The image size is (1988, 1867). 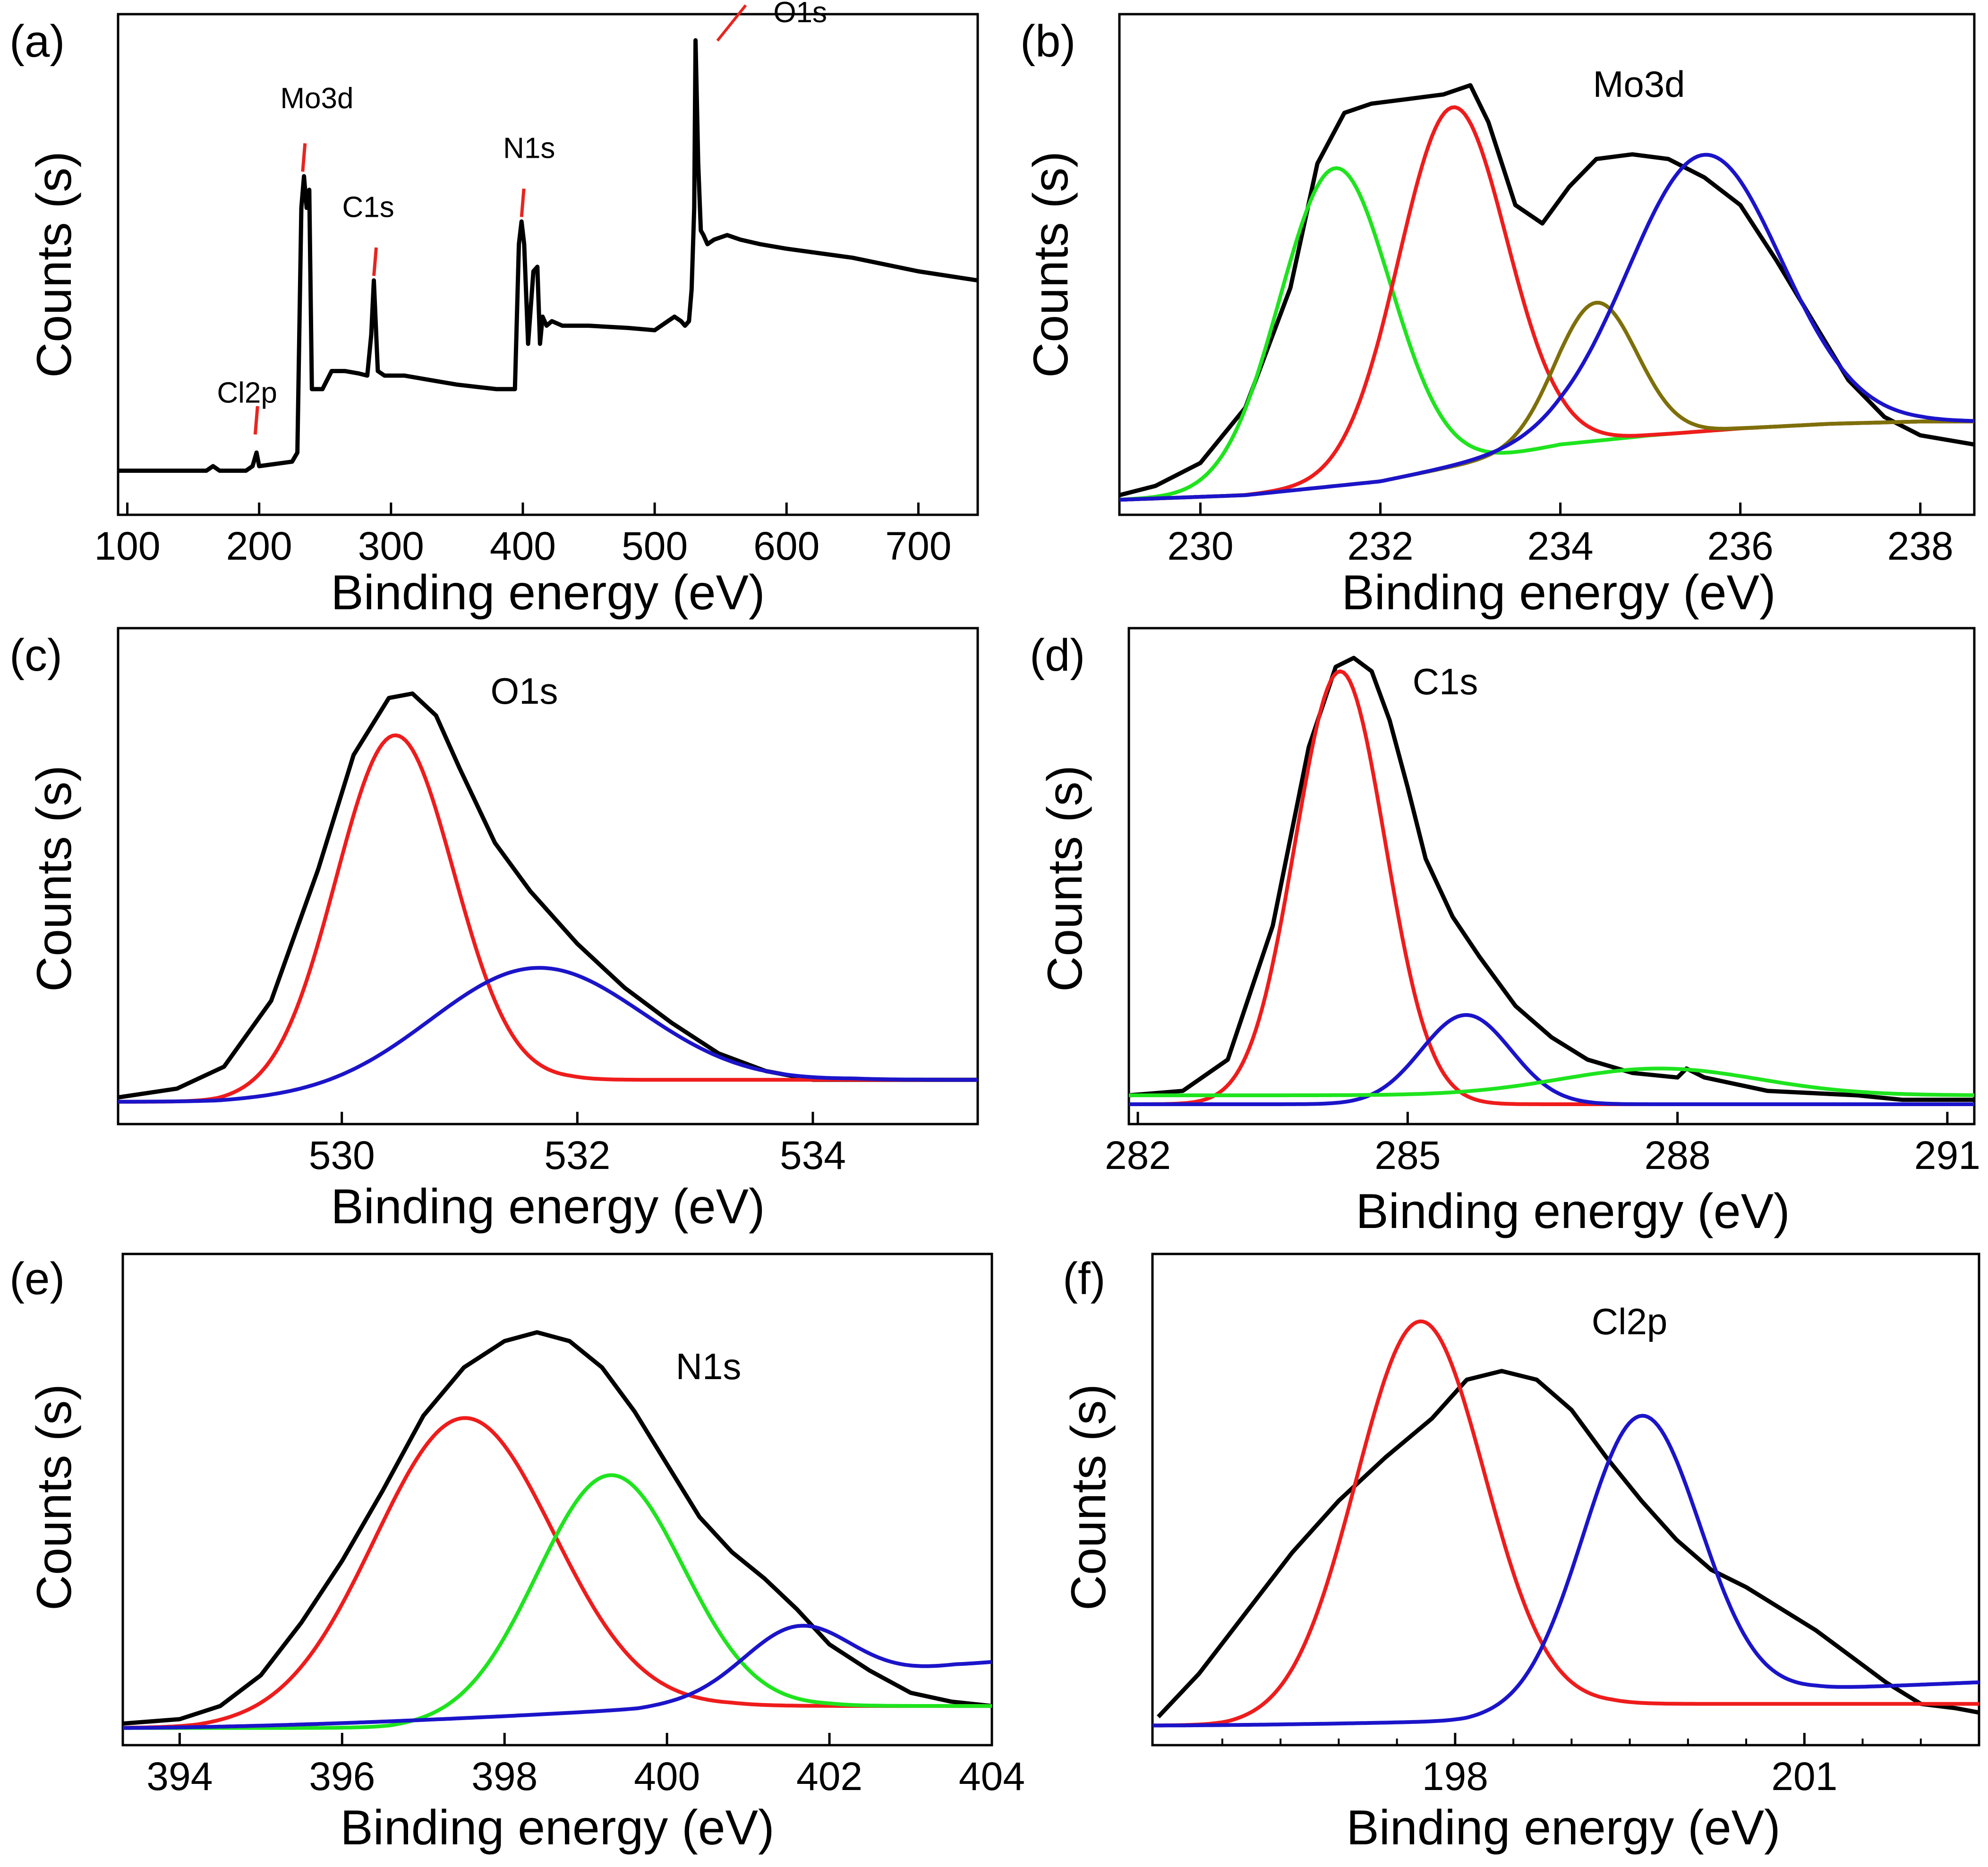 What do you see at coordinates (655, 546) in the screenshot?
I see `x-tick-label: 500` at bounding box center [655, 546].